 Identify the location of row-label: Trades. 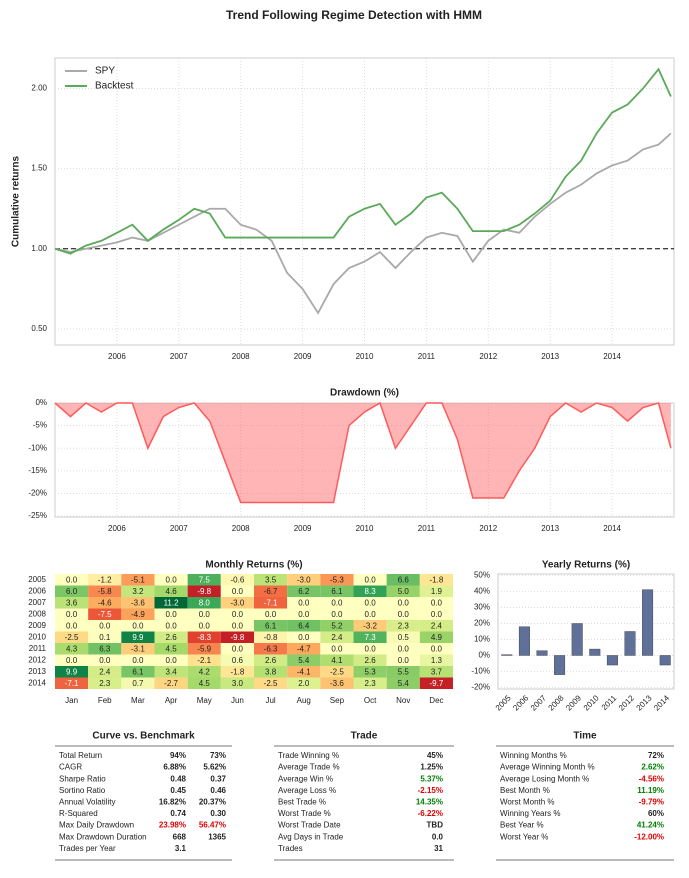
(290, 848).